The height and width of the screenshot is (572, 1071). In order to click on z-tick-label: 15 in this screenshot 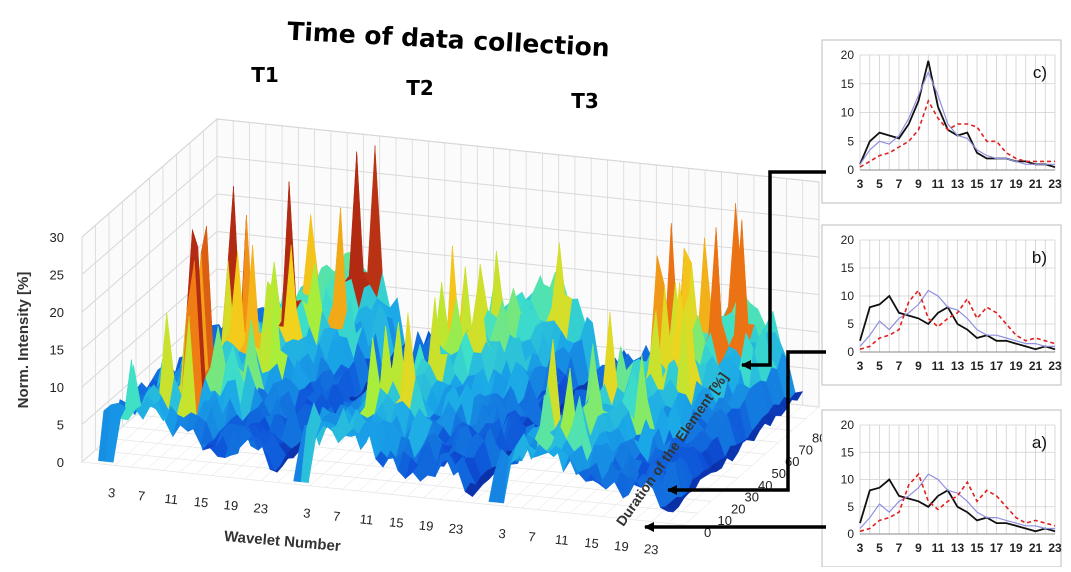, I will do `click(57, 350)`.